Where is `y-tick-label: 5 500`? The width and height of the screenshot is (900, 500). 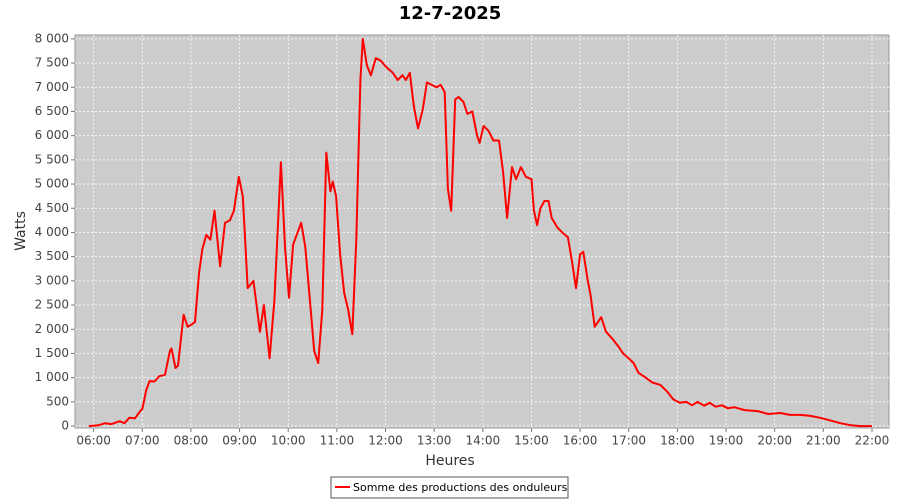
y-tick-label: 5 500 is located at coordinates (52, 159).